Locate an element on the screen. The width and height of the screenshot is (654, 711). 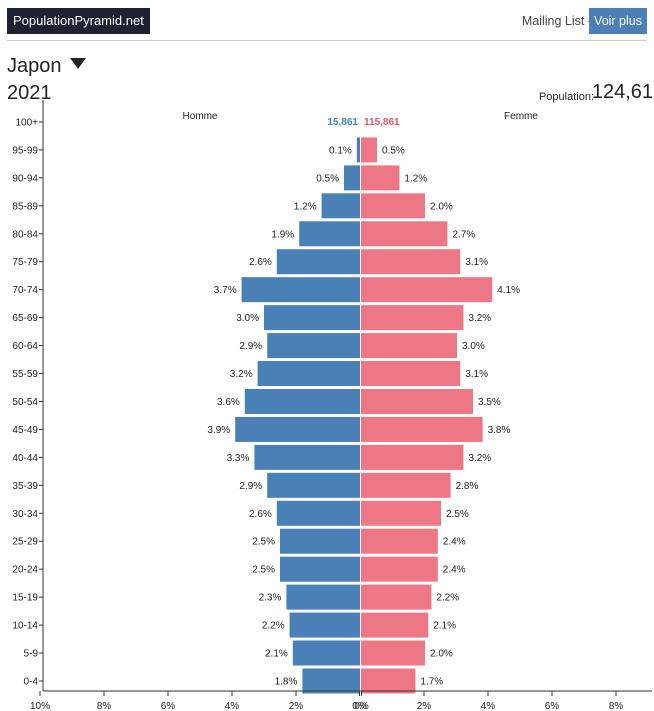
age-label: 10-14 is located at coordinates (25, 626).